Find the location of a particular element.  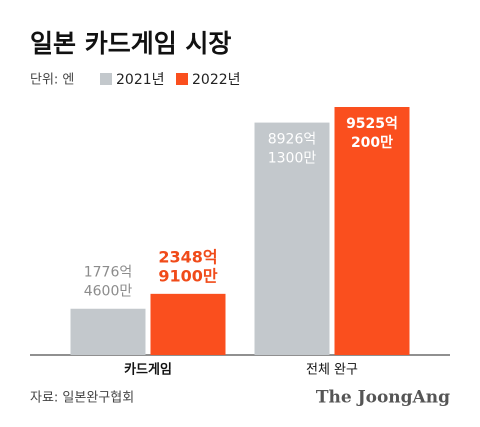

value-label: 4600만 is located at coordinates (108, 292).